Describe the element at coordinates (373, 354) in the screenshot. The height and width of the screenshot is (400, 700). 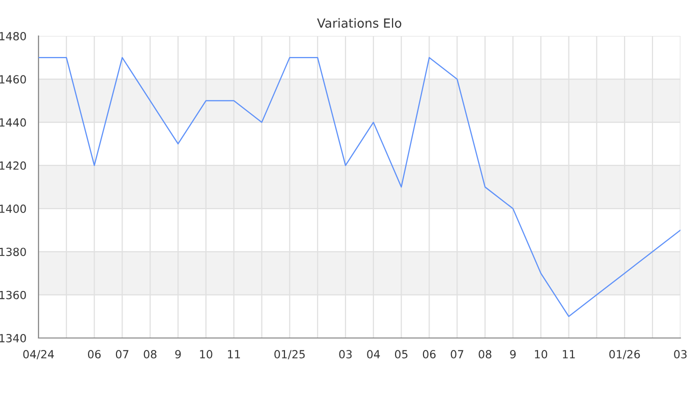
I see `x-tick-label: 04` at that location.